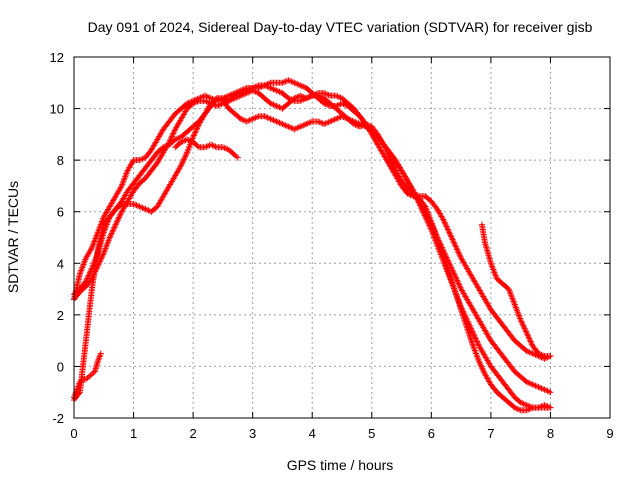  Describe the element at coordinates (133, 433) in the screenshot. I see `x-tick-label: 1` at that location.